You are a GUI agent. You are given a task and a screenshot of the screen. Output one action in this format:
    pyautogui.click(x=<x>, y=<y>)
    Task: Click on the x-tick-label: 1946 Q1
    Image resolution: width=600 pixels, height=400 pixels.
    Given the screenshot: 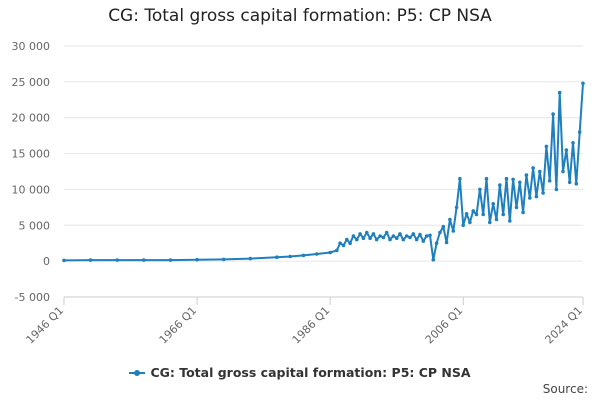 What is the action you would take?
    pyautogui.click(x=45, y=325)
    